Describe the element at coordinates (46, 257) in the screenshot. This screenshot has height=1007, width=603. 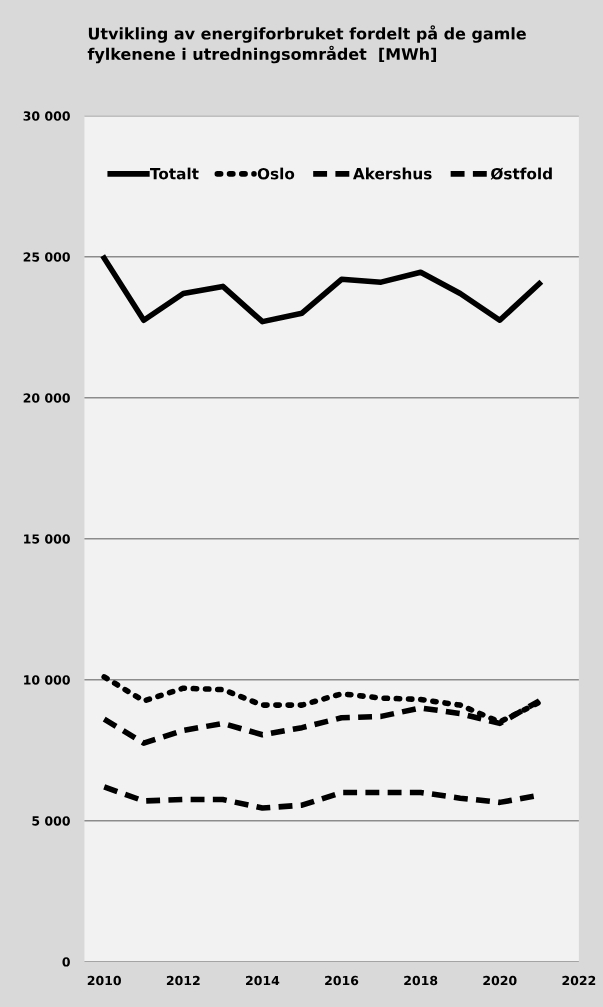
I see `y-tick-label: 25 000` at that location.